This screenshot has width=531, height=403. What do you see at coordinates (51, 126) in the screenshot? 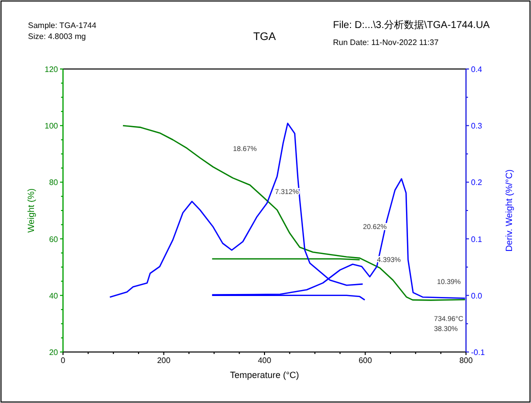
I see `y-tick-label: 100` at bounding box center [51, 126].